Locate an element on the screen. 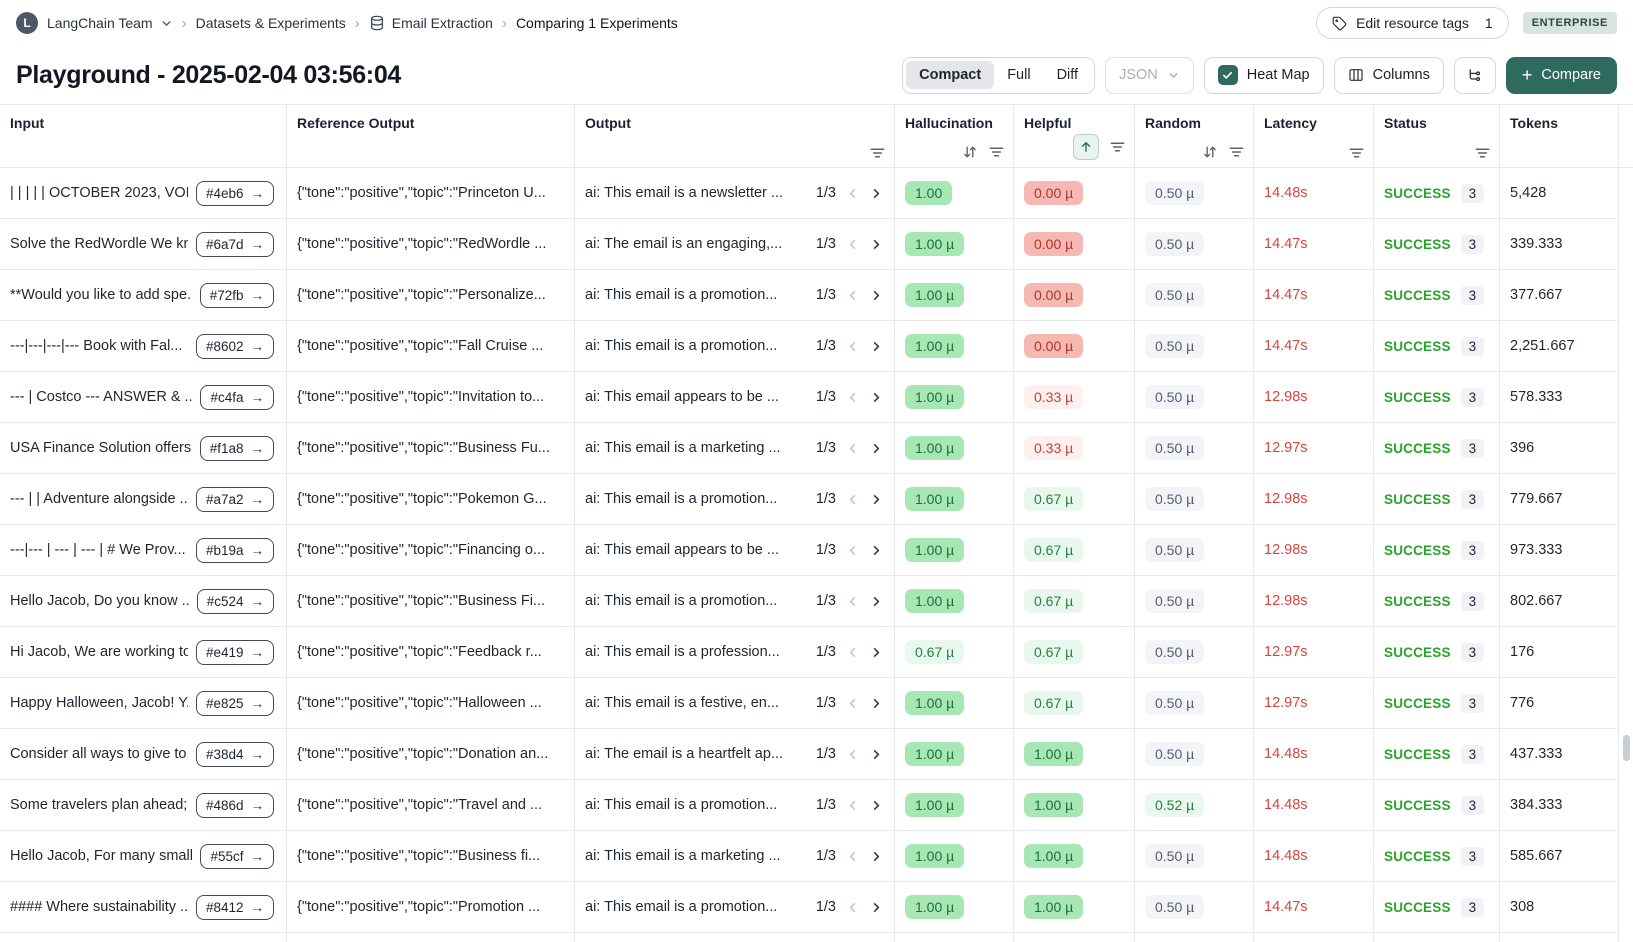  latency-cell: 14.48s is located at coordinates (1314, 856).